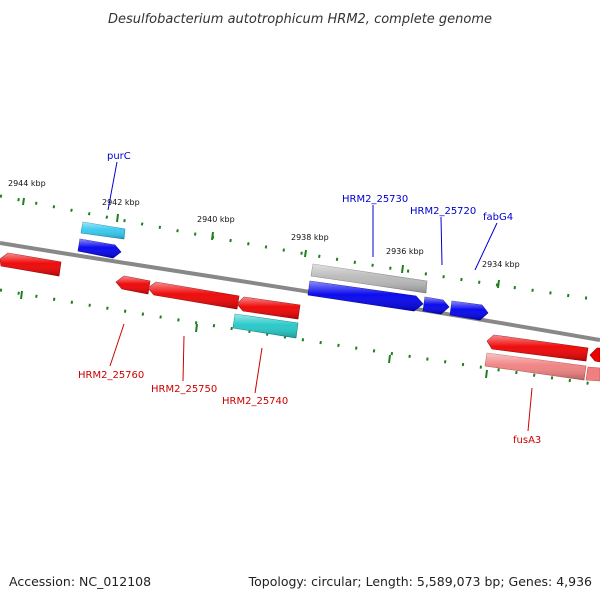 The width and height of the screenshot is (600, 600). Describe the element at coordinates (498, 217) in the screenshot. I see `fabG4-label: fabG4` at that location.